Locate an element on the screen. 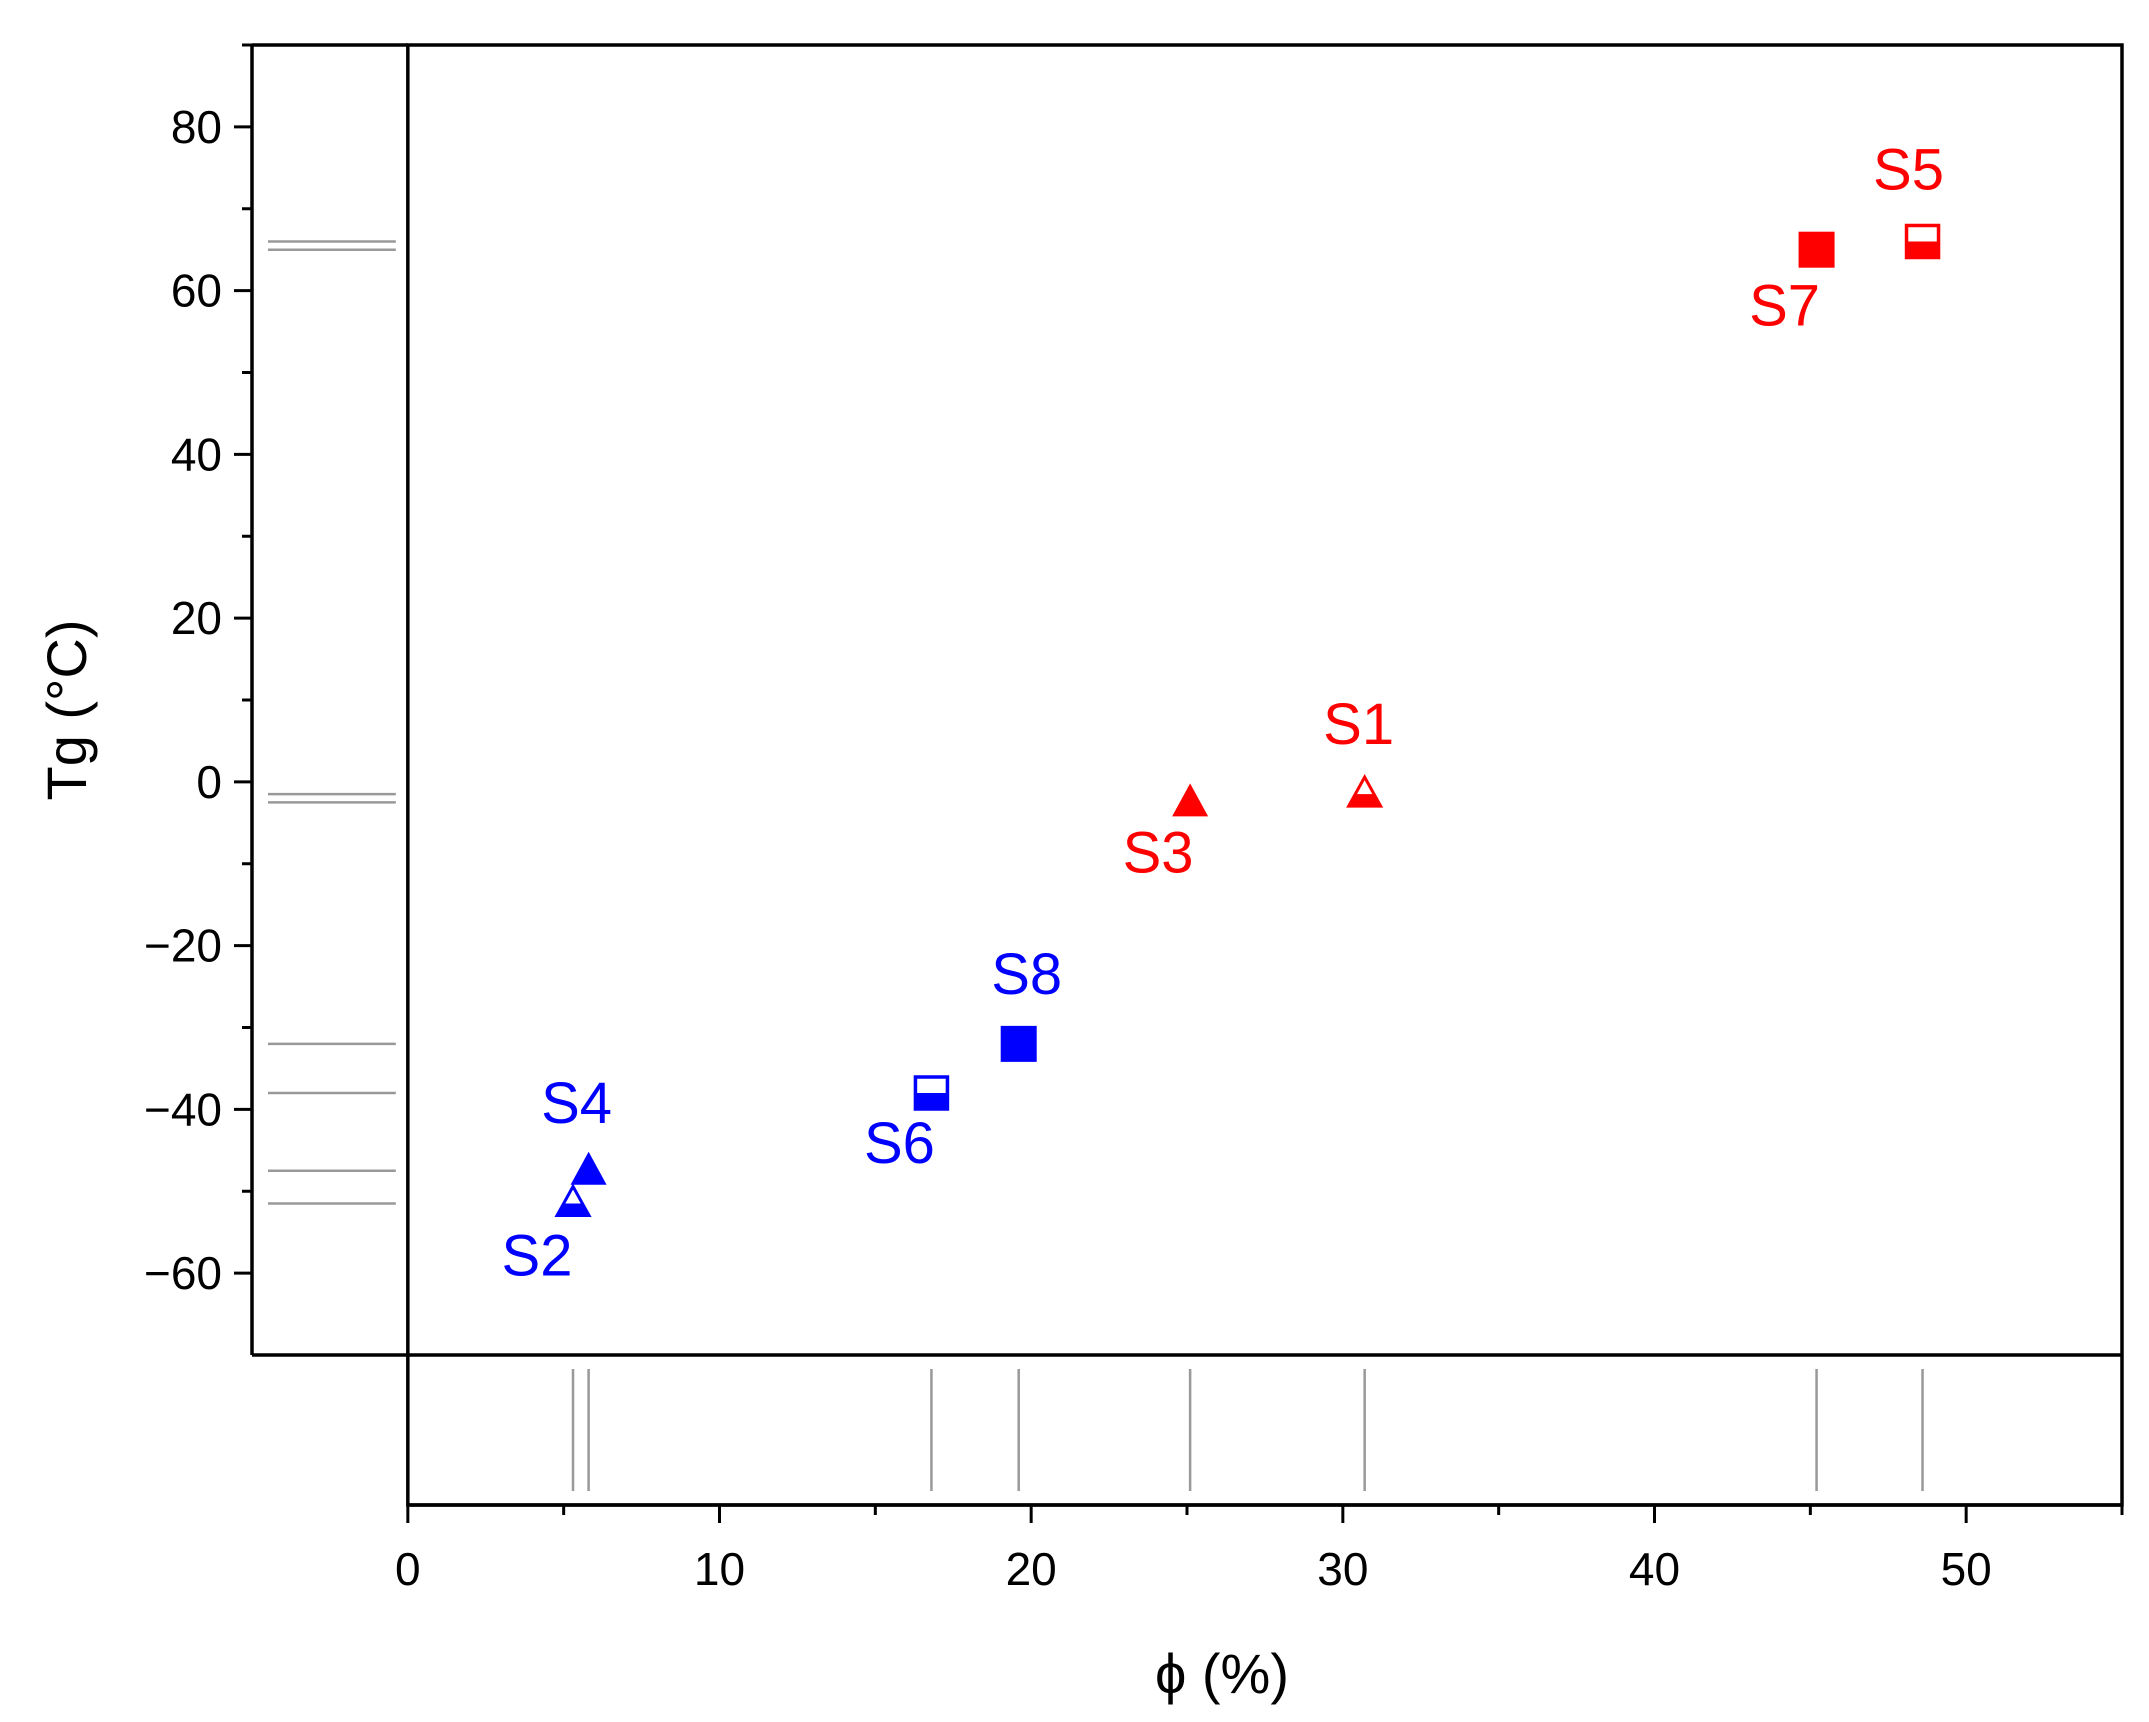 This screenshot has height=1722, width=2149. x-axis-title: ϕ (%) is located at coordinates (1222, 1673).